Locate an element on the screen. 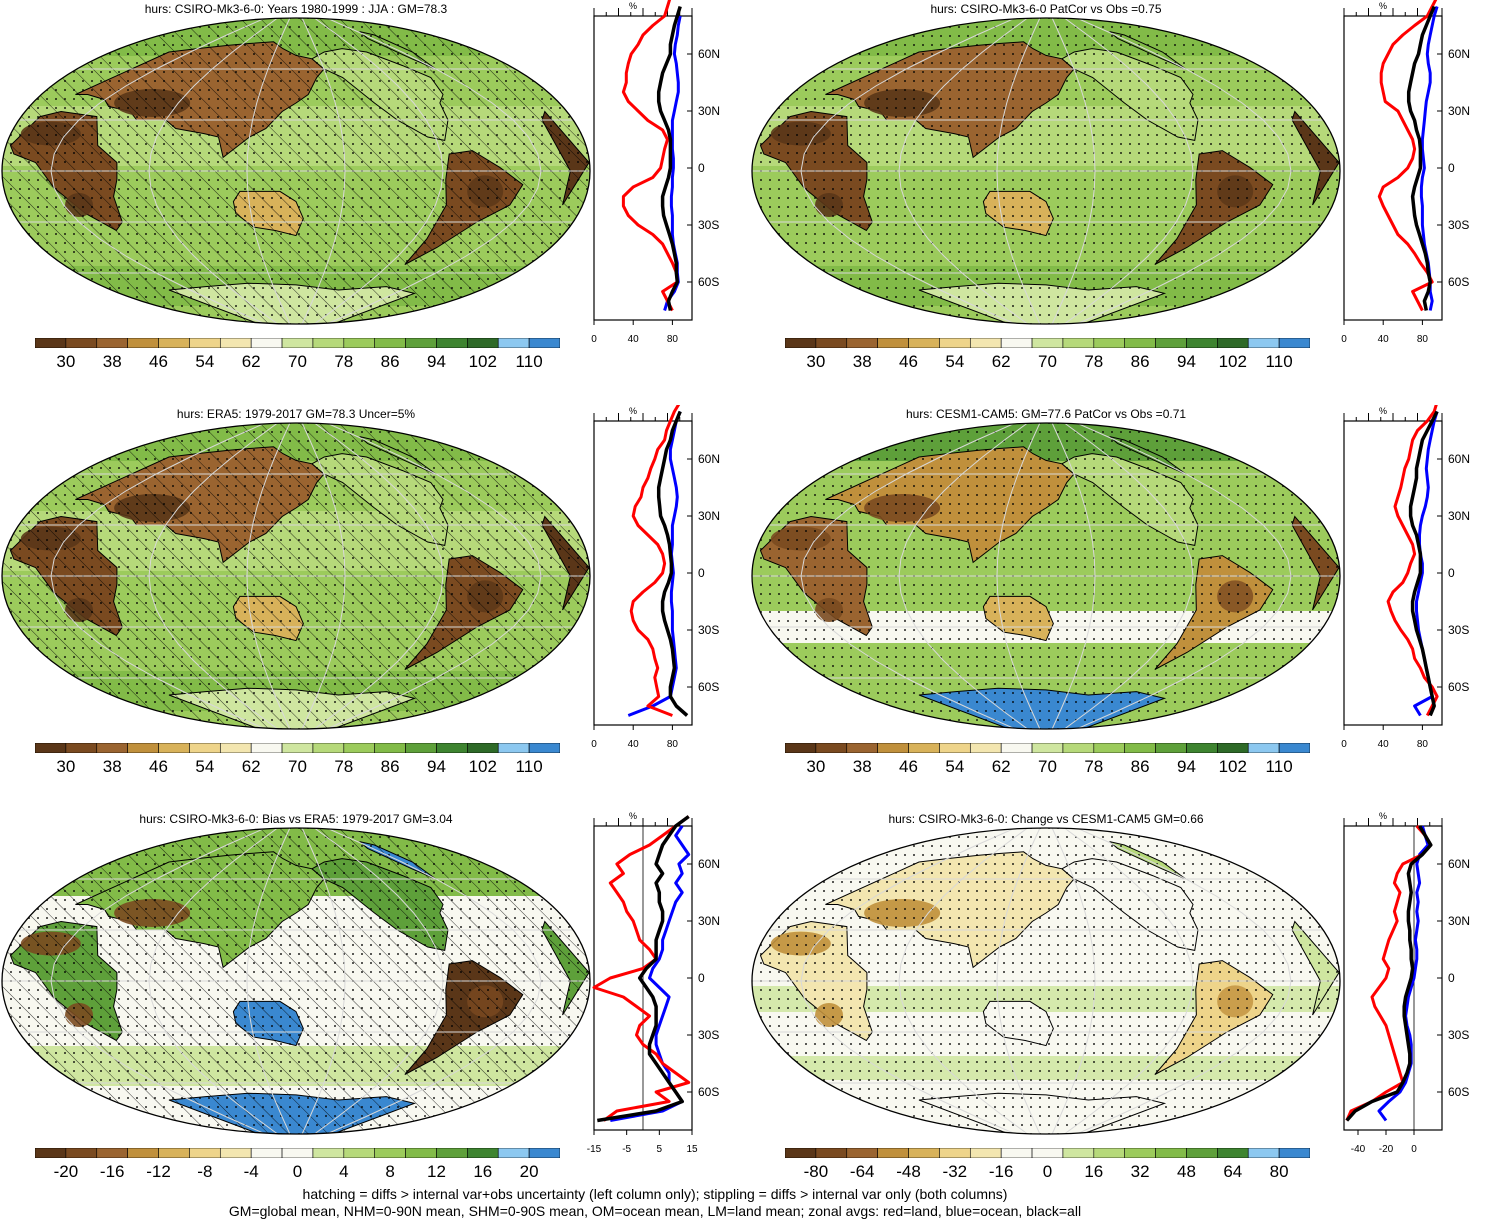  x-tick-label: -20 is located at coordinates (1386, 1149).